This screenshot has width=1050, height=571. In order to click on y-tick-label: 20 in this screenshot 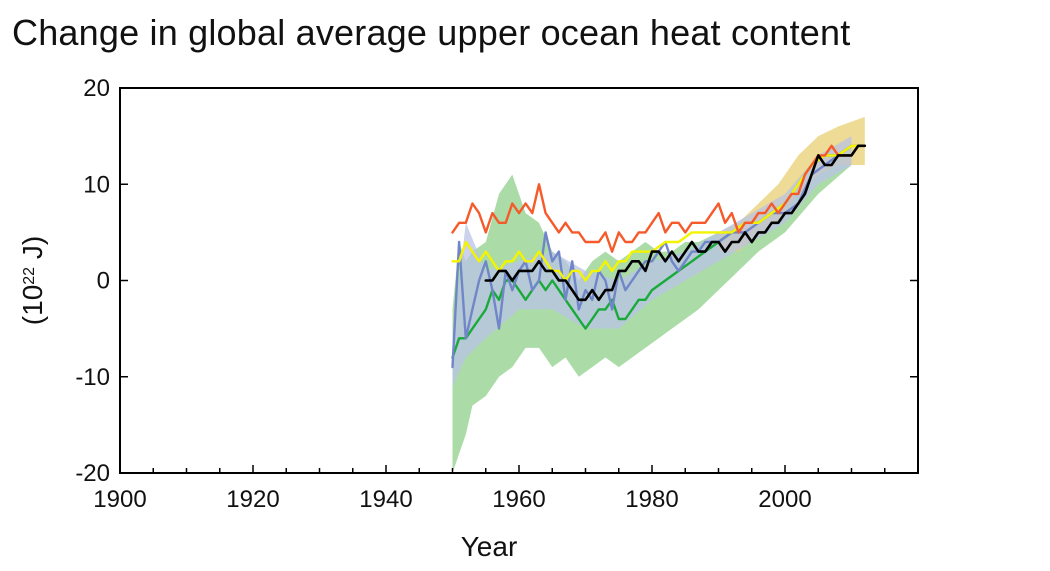, I will do `click(96, 88)`.